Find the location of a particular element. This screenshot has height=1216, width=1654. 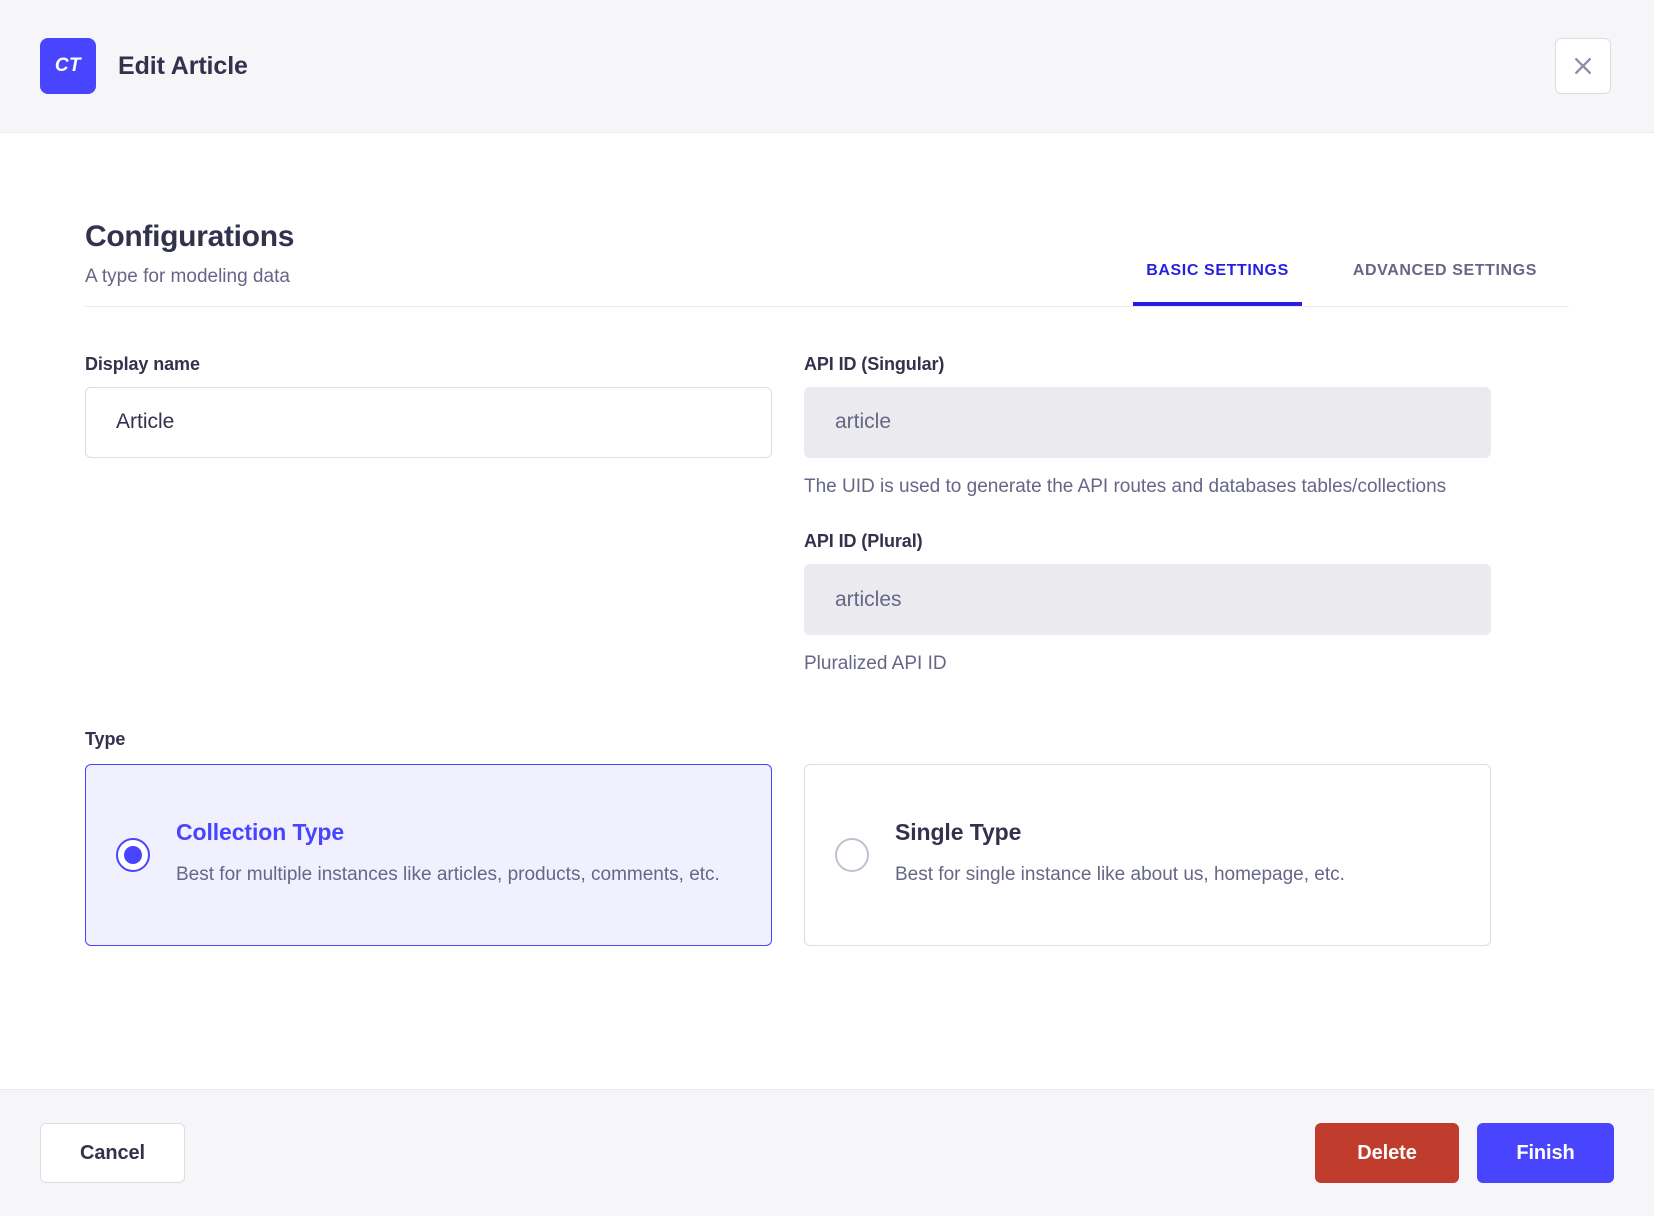

api-id-plural-field: API ID (Plural) Pluralized API ID is located at coordinates (1147, 604).